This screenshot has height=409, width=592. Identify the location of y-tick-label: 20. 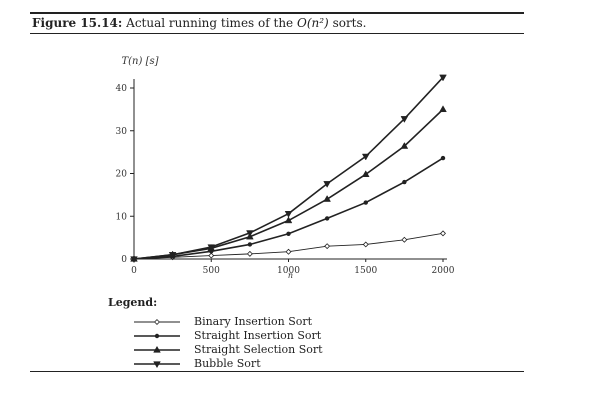
(122, 175).